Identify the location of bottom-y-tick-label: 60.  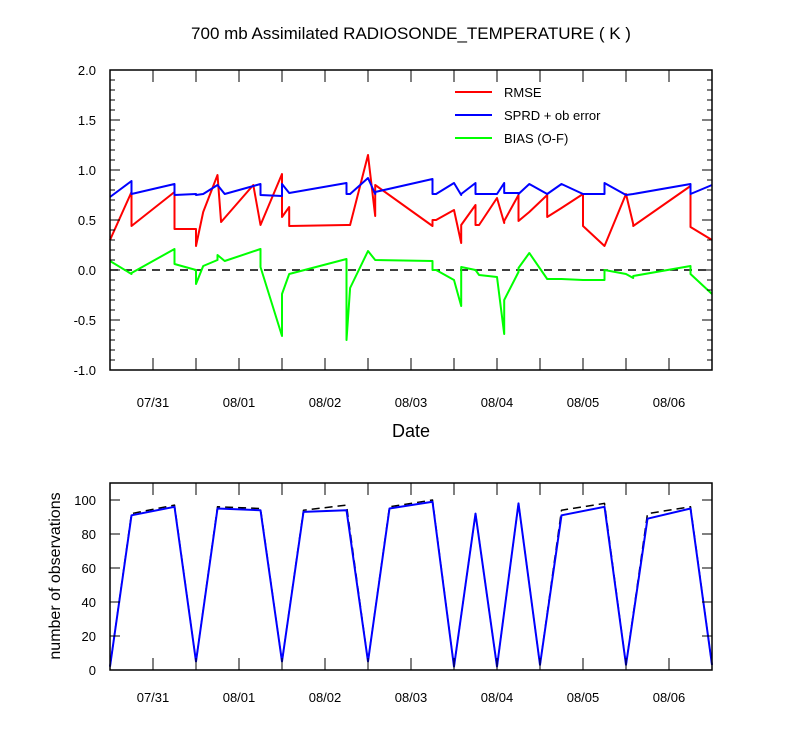
(89, 568).